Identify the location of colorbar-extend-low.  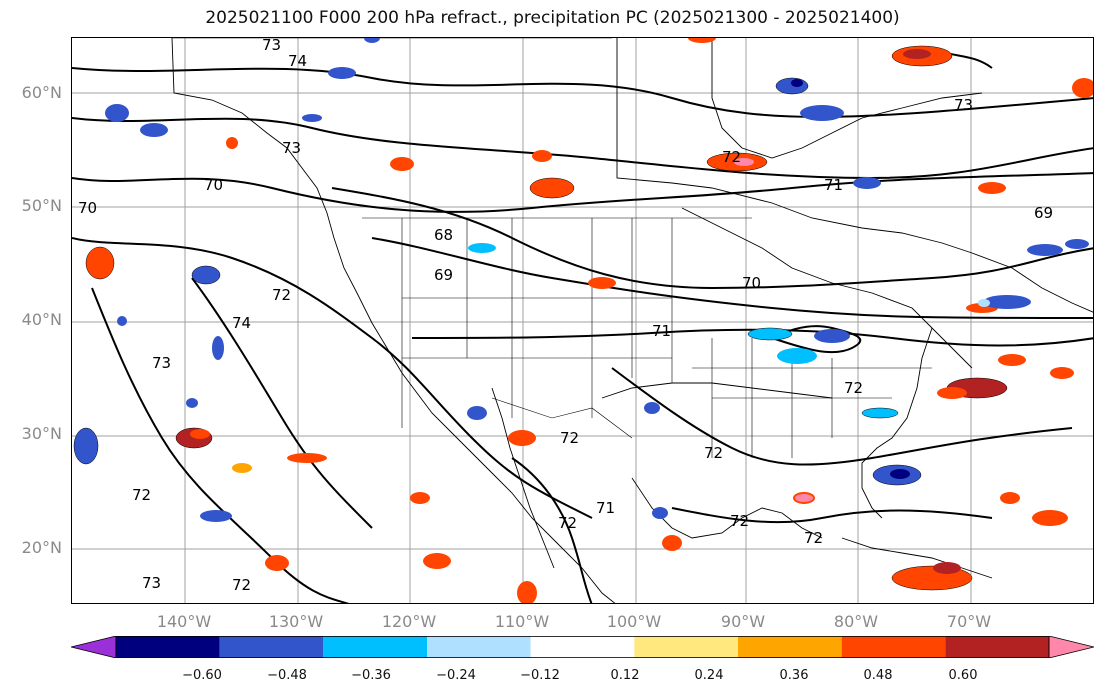
(94, 647).